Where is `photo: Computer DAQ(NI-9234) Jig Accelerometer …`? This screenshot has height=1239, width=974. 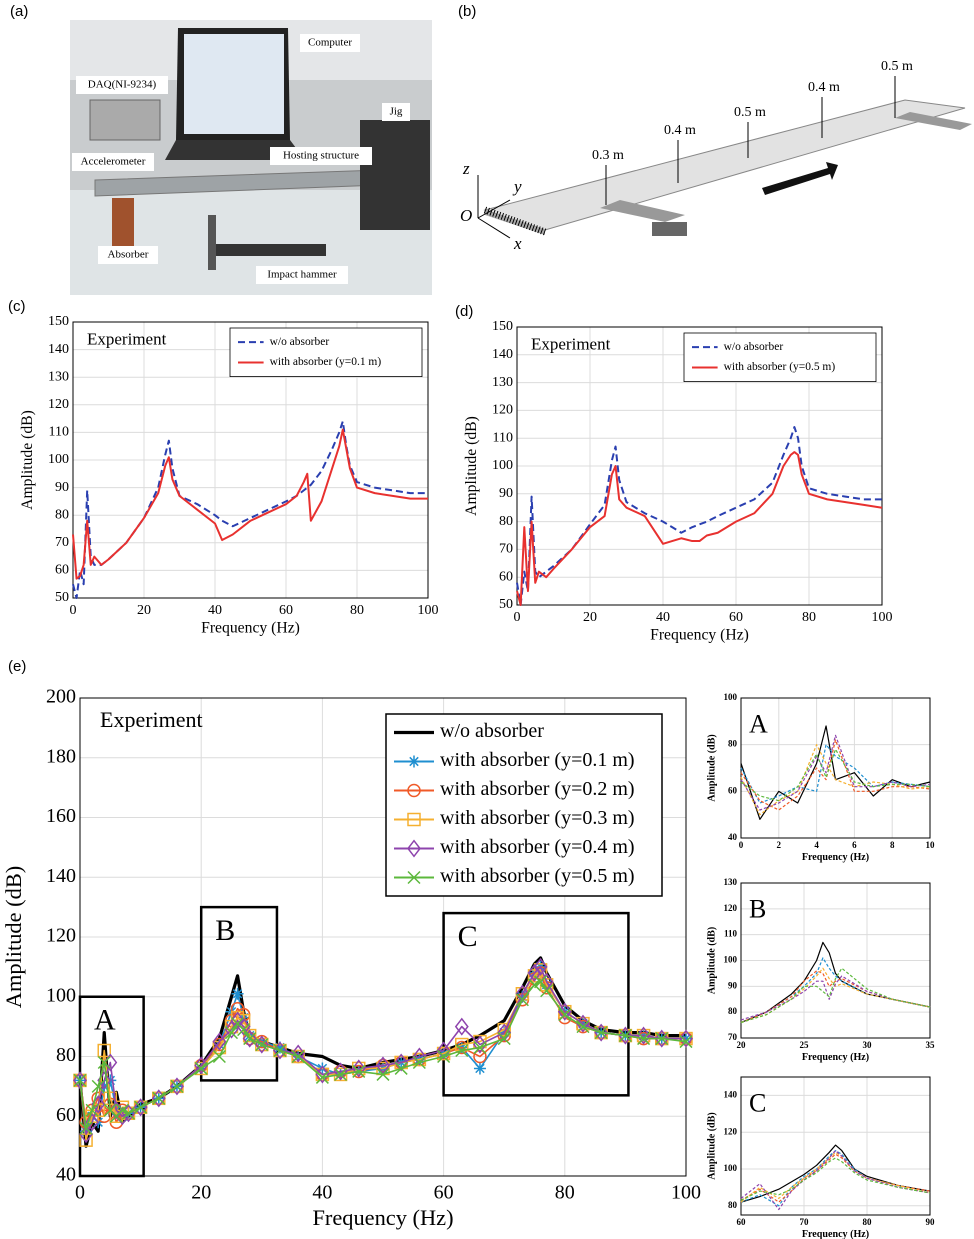 photo: Computer DAQ(NI-9234) Jig Accelerometer … is located at coordinates (251, 157).